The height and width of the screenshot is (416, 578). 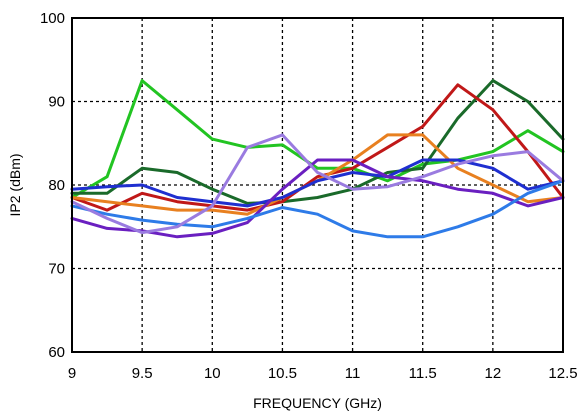 What do you see at coordinates (317, 403) in the screenshot?
I see `x-axis-title: FREQUENCY (GHz)` at bounding box center [317, 403].